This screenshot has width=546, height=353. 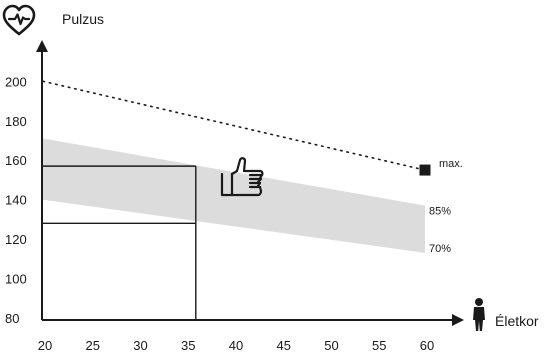 I want to click on y-tick-labels: 80 100 120 140 160 180 200, so click(x=16, y=200).